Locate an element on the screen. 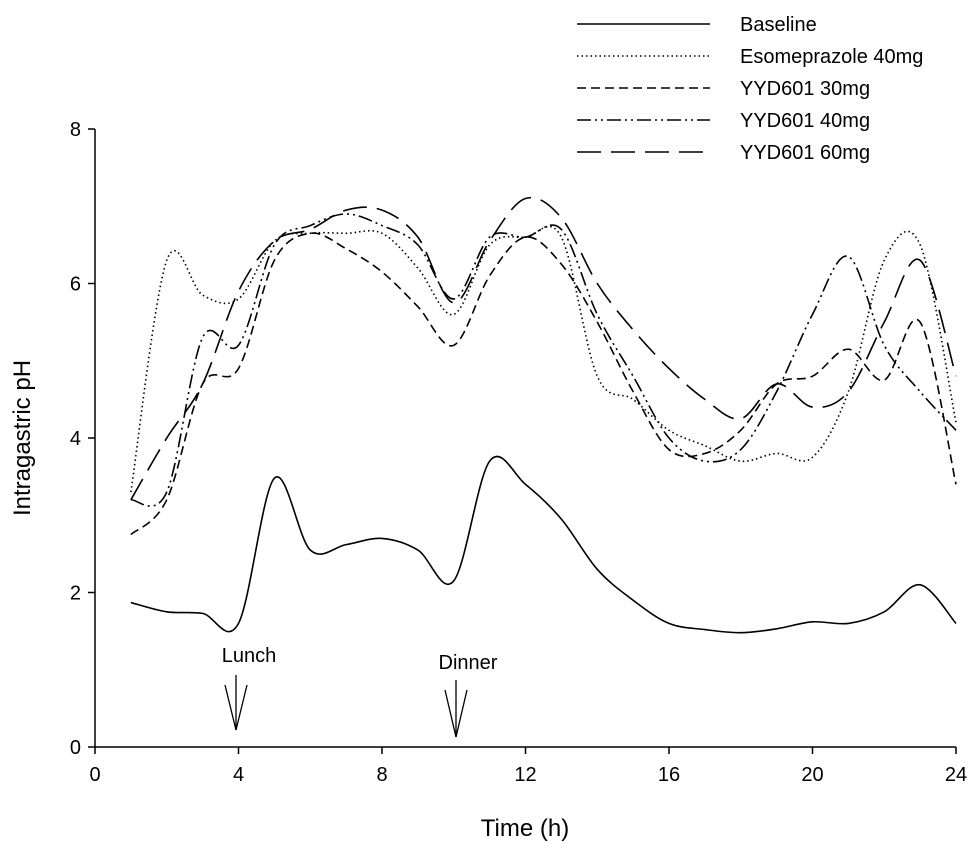 Image resolution: width=969 pixels, height=853 pixels. x-tick-label: 12 is located at coordinates (525, 775).